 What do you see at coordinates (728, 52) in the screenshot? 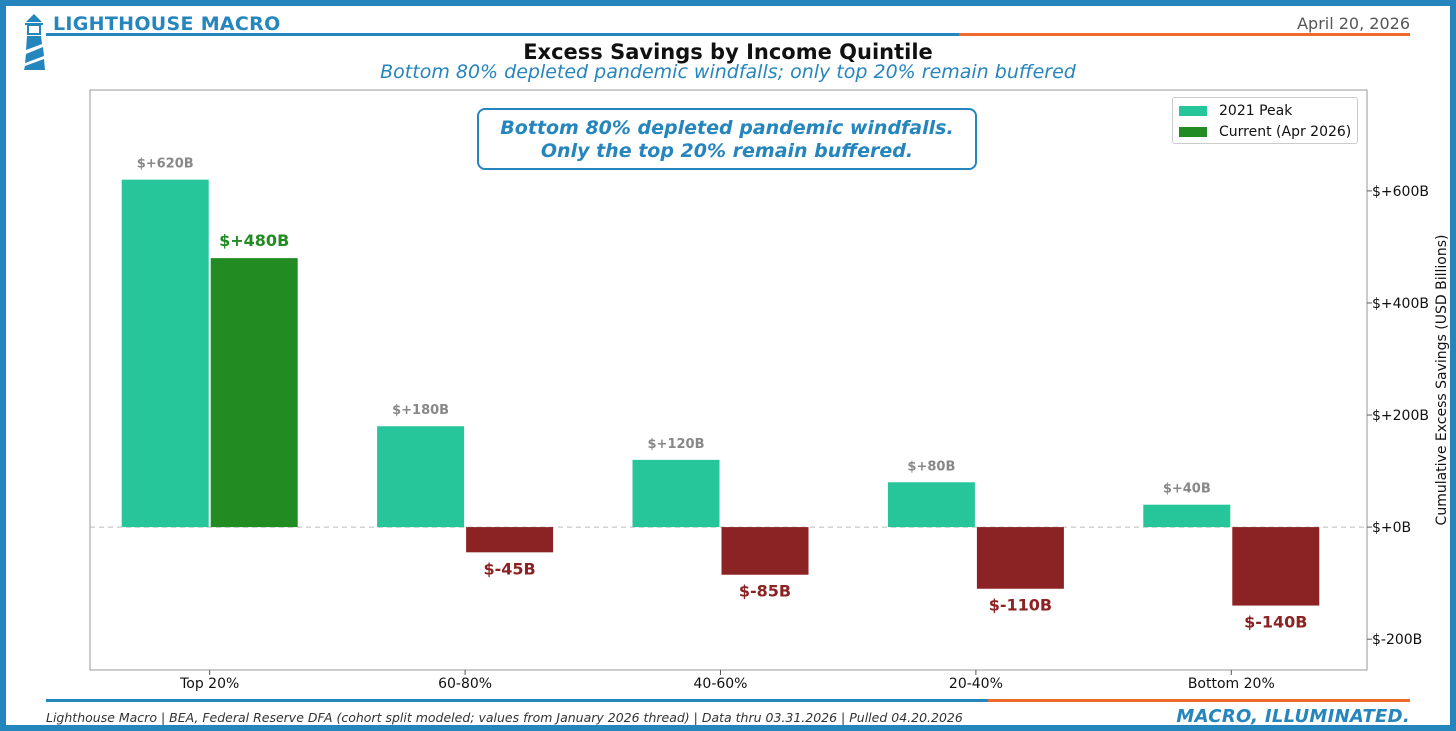
I see `chart-title: Excess Savings by Income Quintile` at bounding box center [728, 52].